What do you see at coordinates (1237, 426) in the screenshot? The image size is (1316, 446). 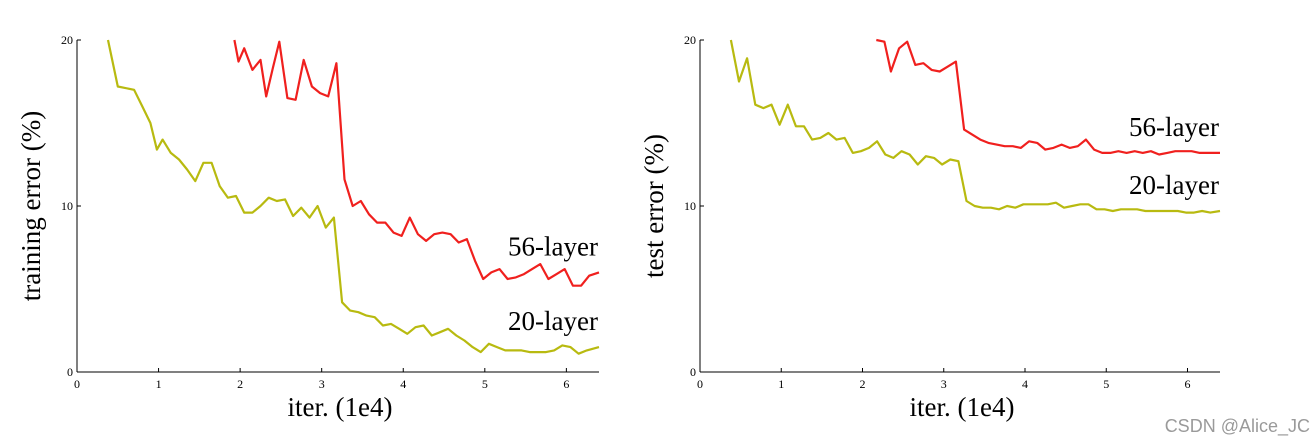 I see `watermark: CSDN @Alice_JC` at bounding box center [1237, 426].